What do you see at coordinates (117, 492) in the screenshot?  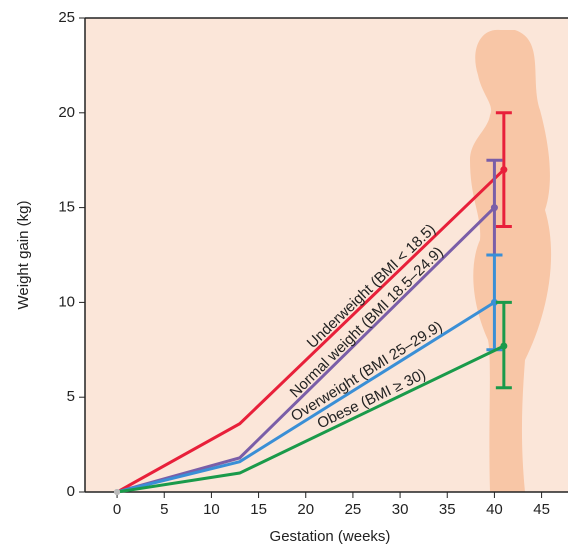 I see `start-point` at bounding box center [117, 492].